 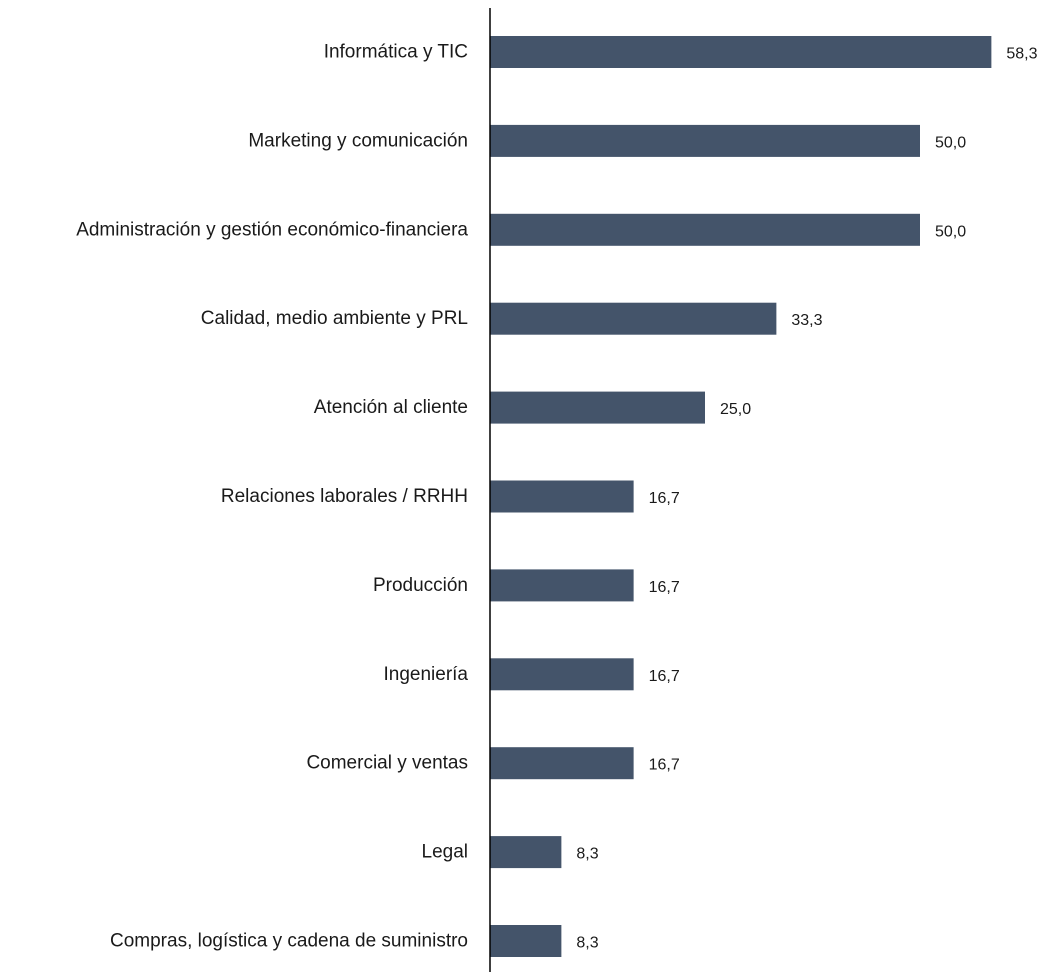 I want to click on category-label: Ingeniería, so click(x=425, y=674).